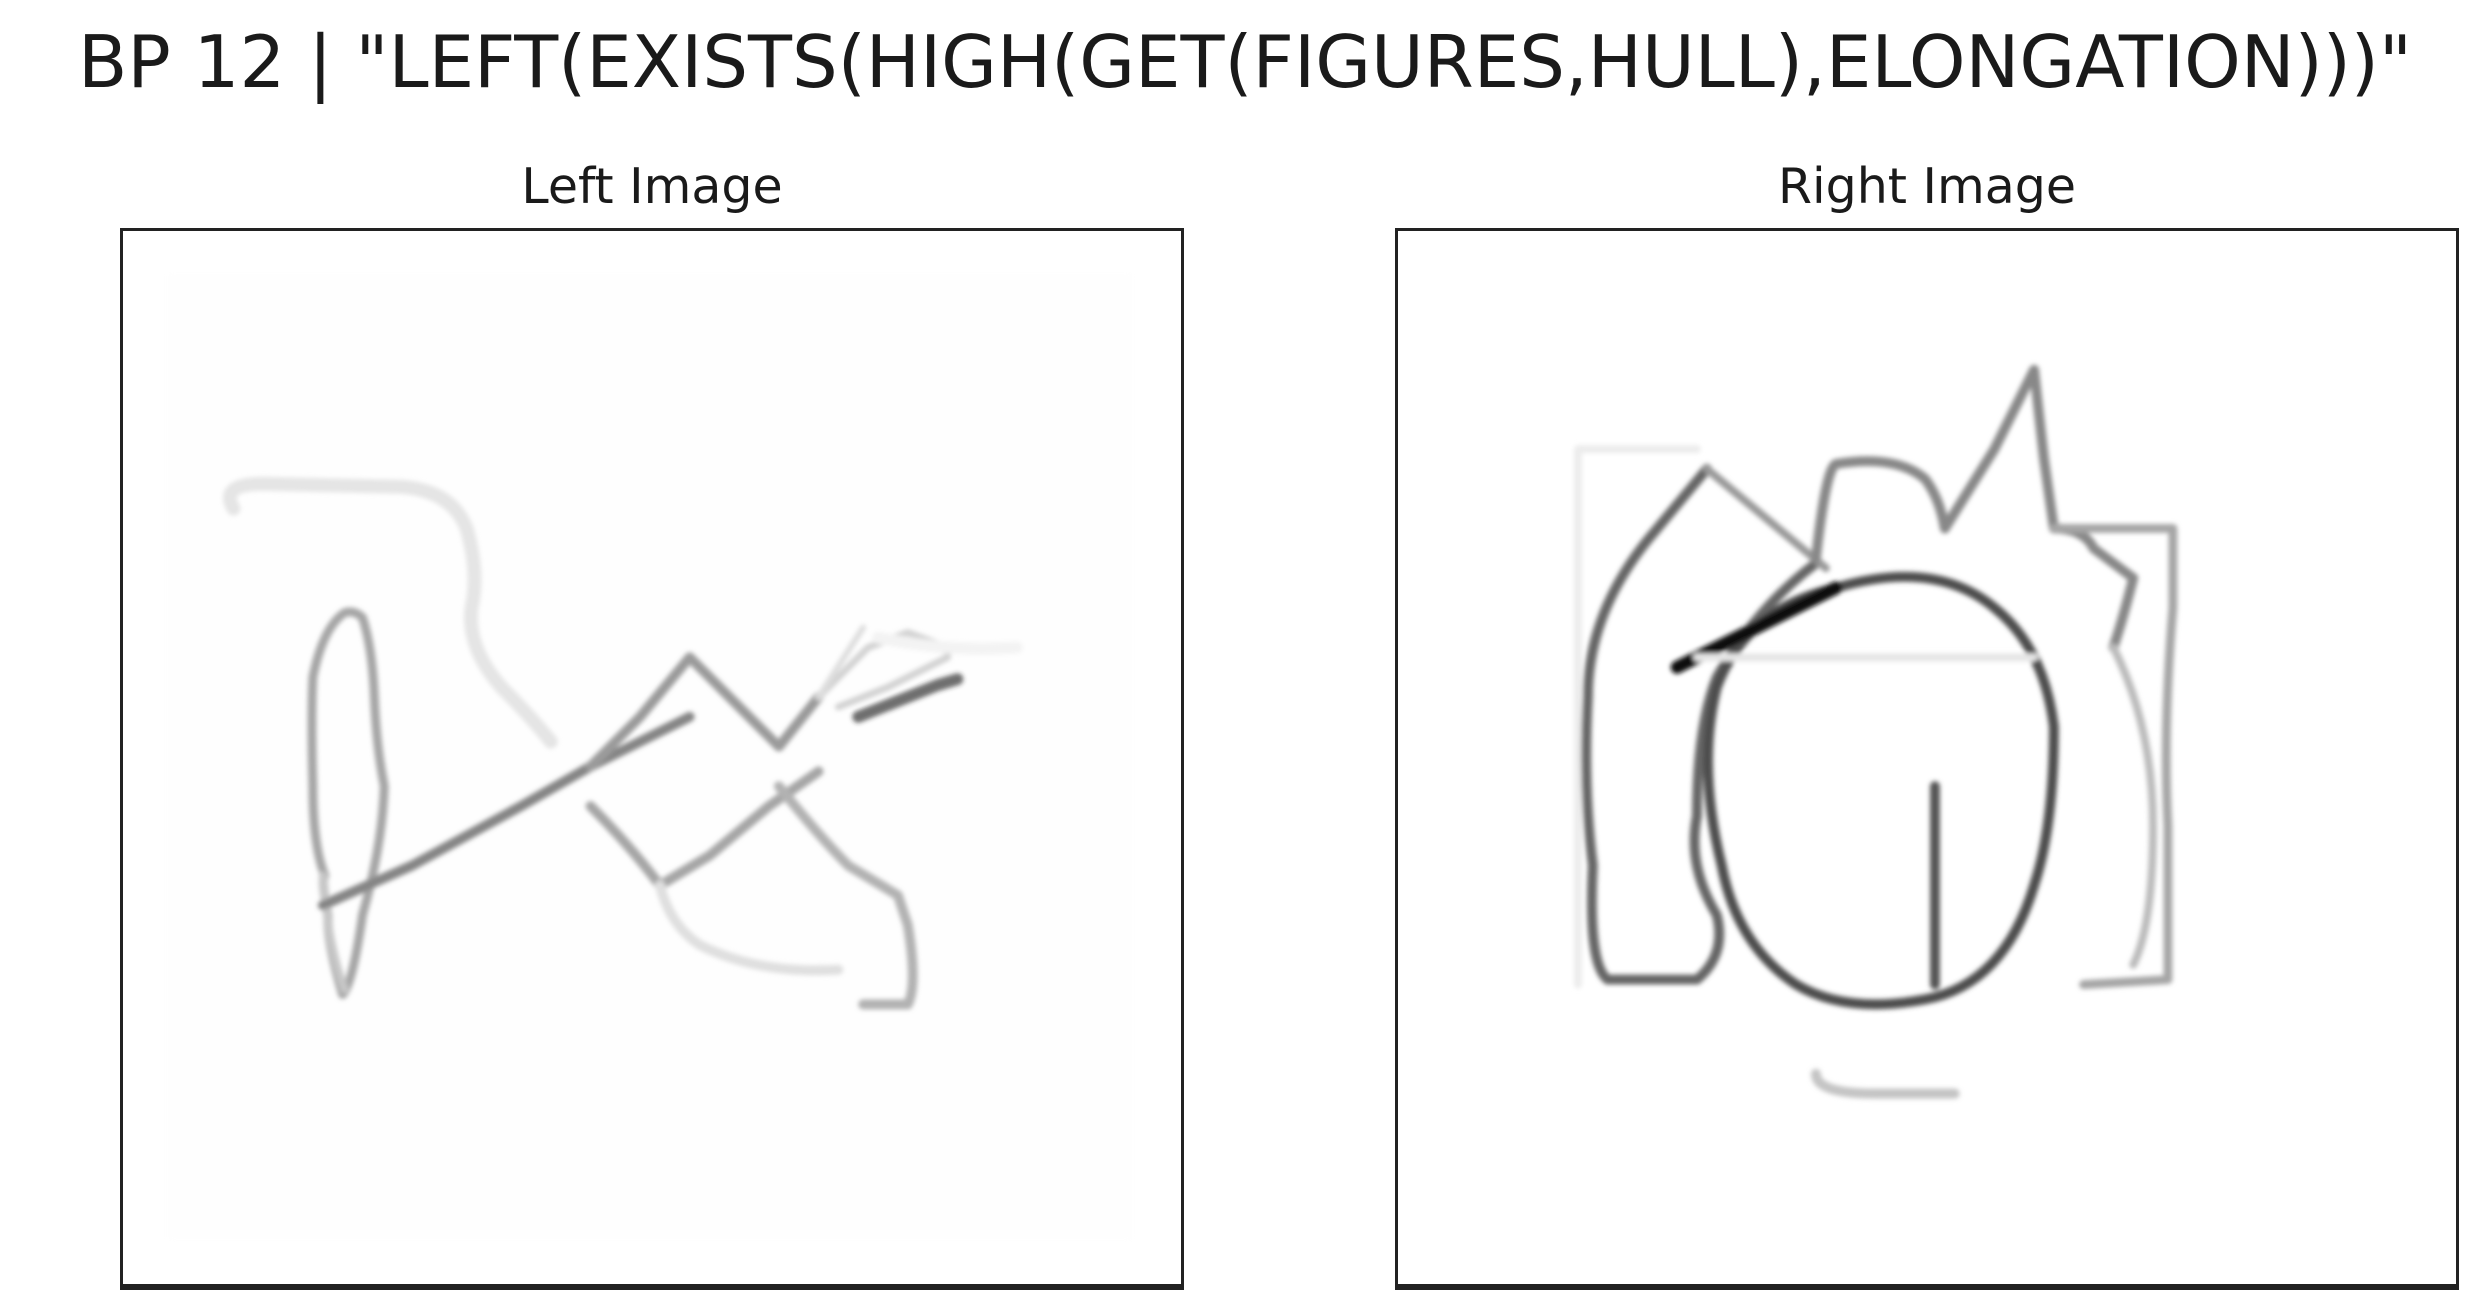 This screenshot has height=1315, width=2490. What do you see at coordinates (1876, 731) in the screenshot?
I see `right-image-sketch` at bounding box center [1876, 731].